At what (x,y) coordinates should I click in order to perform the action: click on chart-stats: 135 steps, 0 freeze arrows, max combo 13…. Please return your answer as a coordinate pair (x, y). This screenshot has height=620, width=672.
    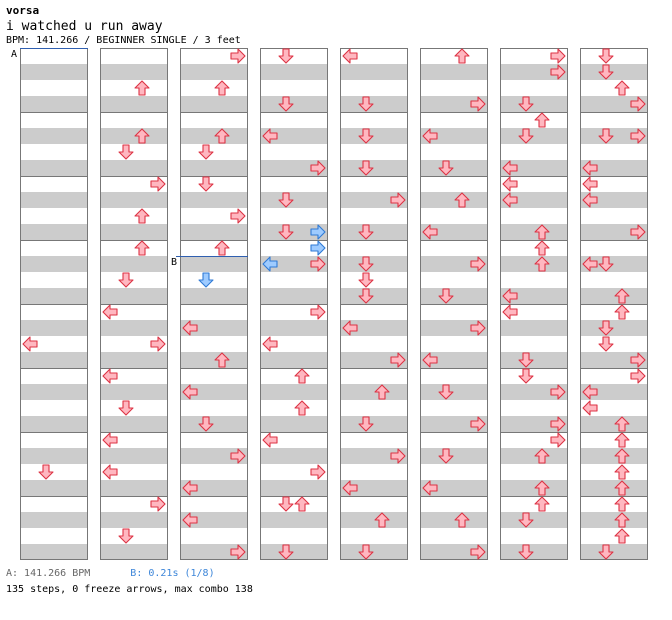
    Looking at the image, I should click on (129, 589).